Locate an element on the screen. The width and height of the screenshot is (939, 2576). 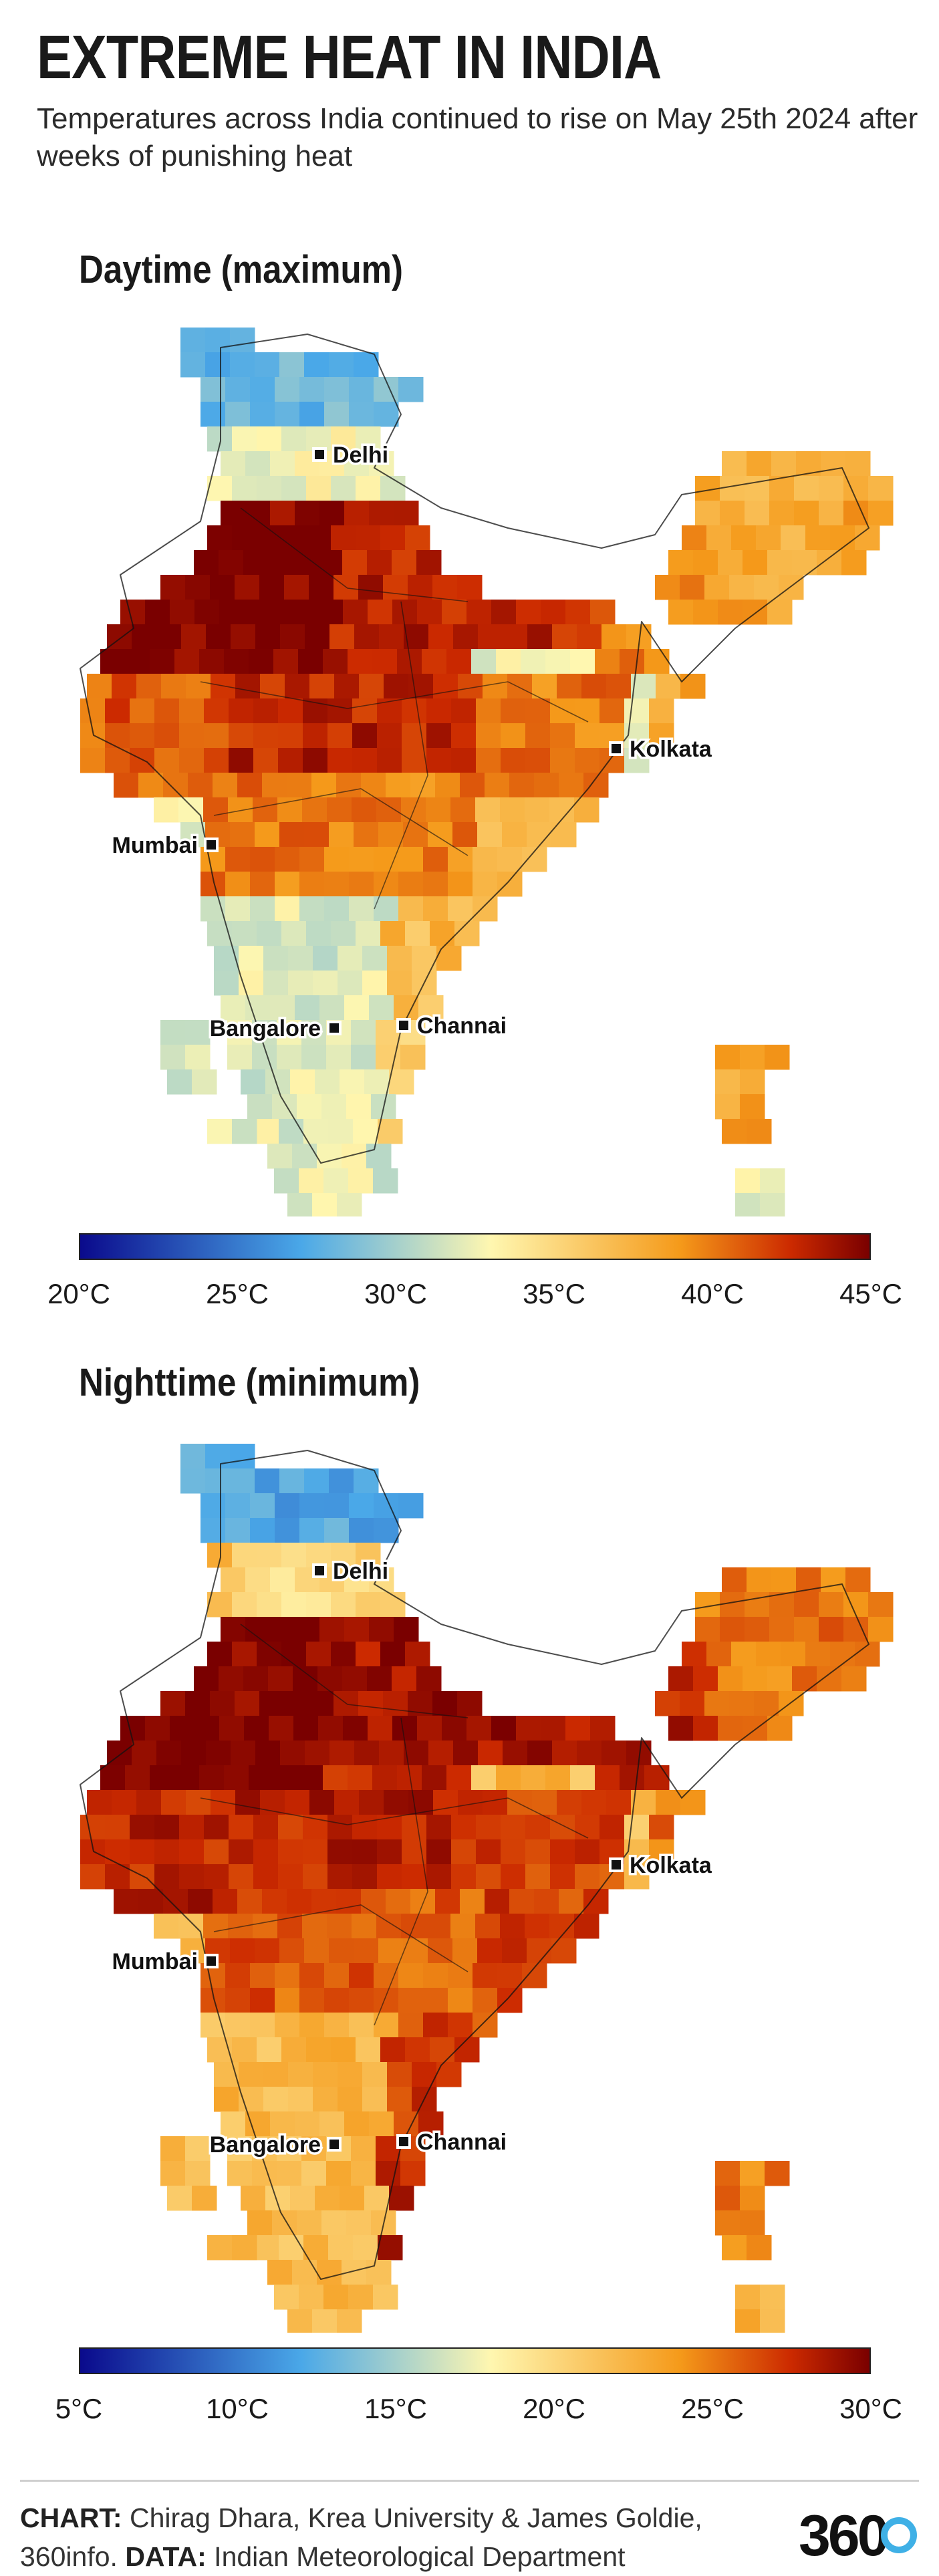
city-marker-delhi: Delhi is located at coordinates (351, 1572).